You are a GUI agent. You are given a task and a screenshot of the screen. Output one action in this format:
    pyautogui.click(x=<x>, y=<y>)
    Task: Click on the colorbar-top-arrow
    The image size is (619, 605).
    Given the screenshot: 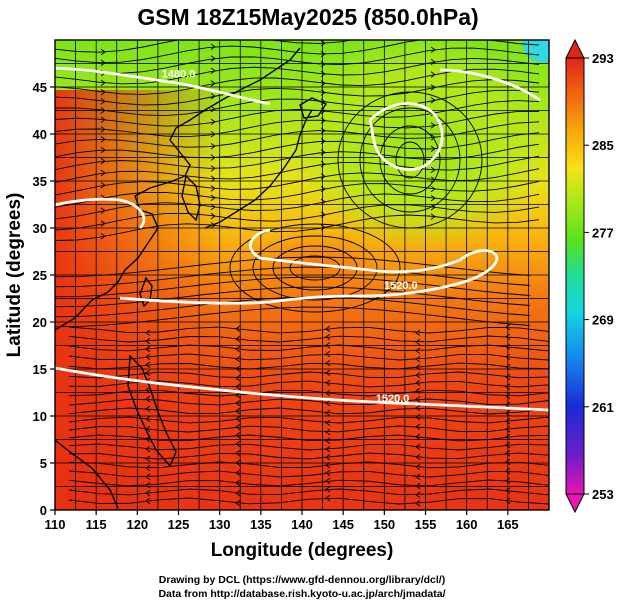 What is the action you would take?
    pyautogui.click(x=575, y=48)
    